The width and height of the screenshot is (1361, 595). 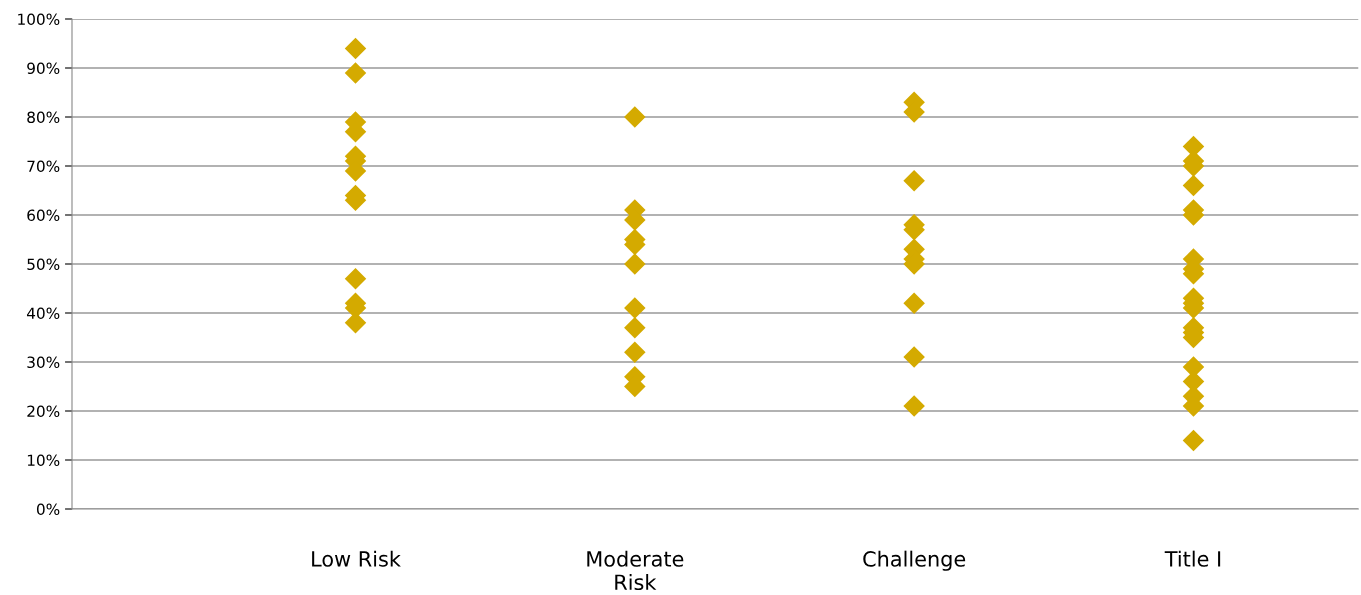 I want to click on y-tick-label: 0%, so click(x=48, y=509).